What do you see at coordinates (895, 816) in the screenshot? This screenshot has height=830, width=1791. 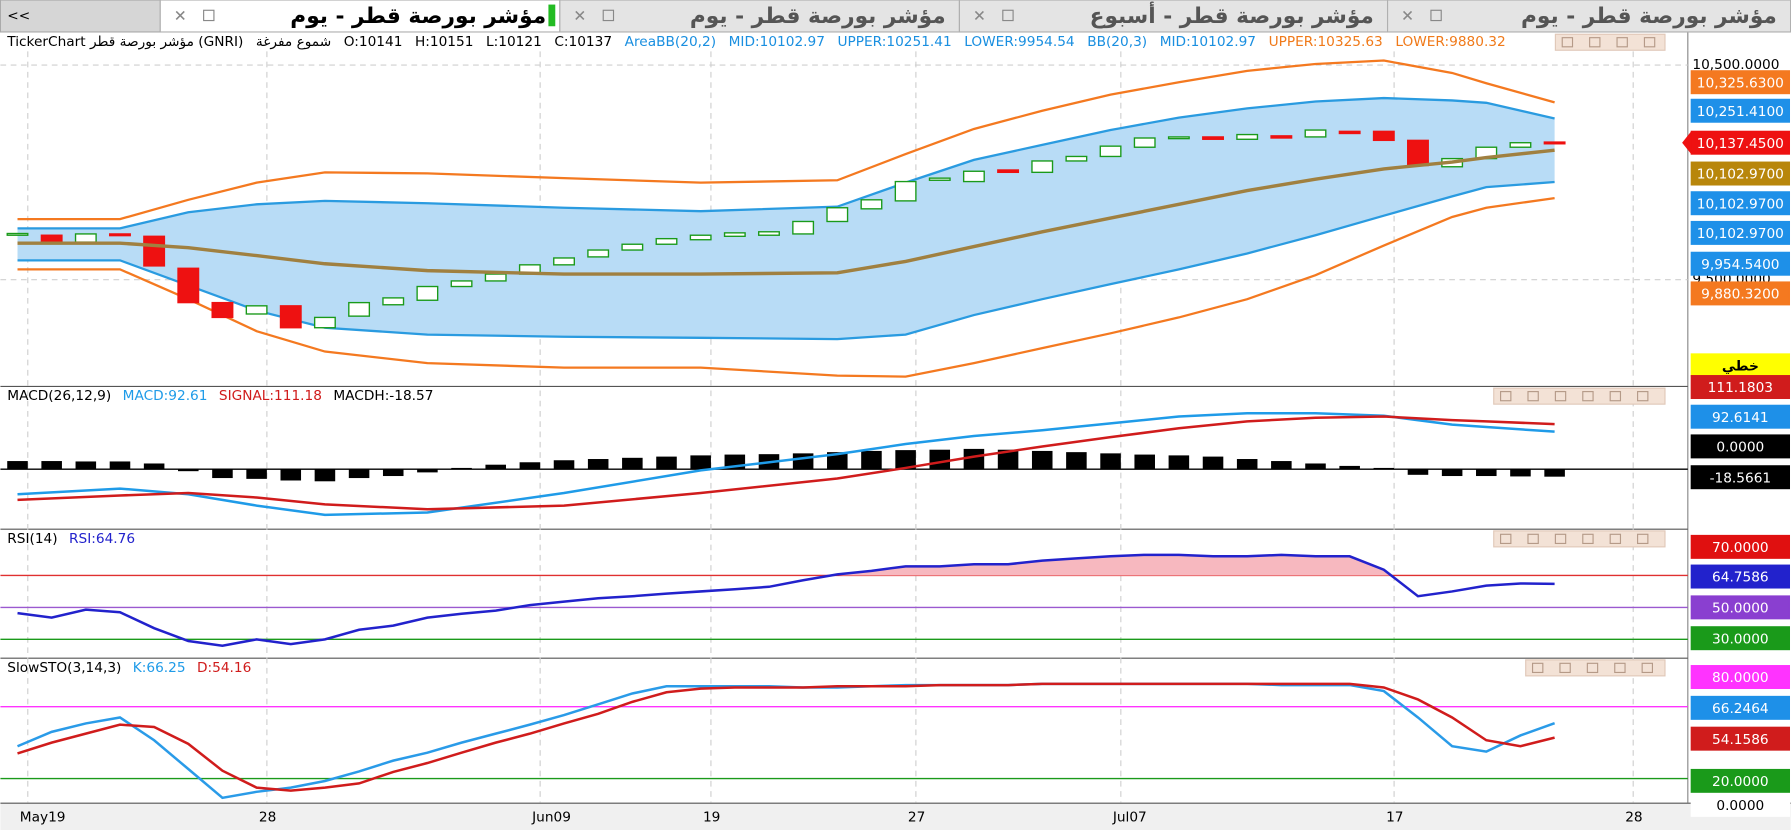 I see `time-axis-area` at bounding box center [895, 816].